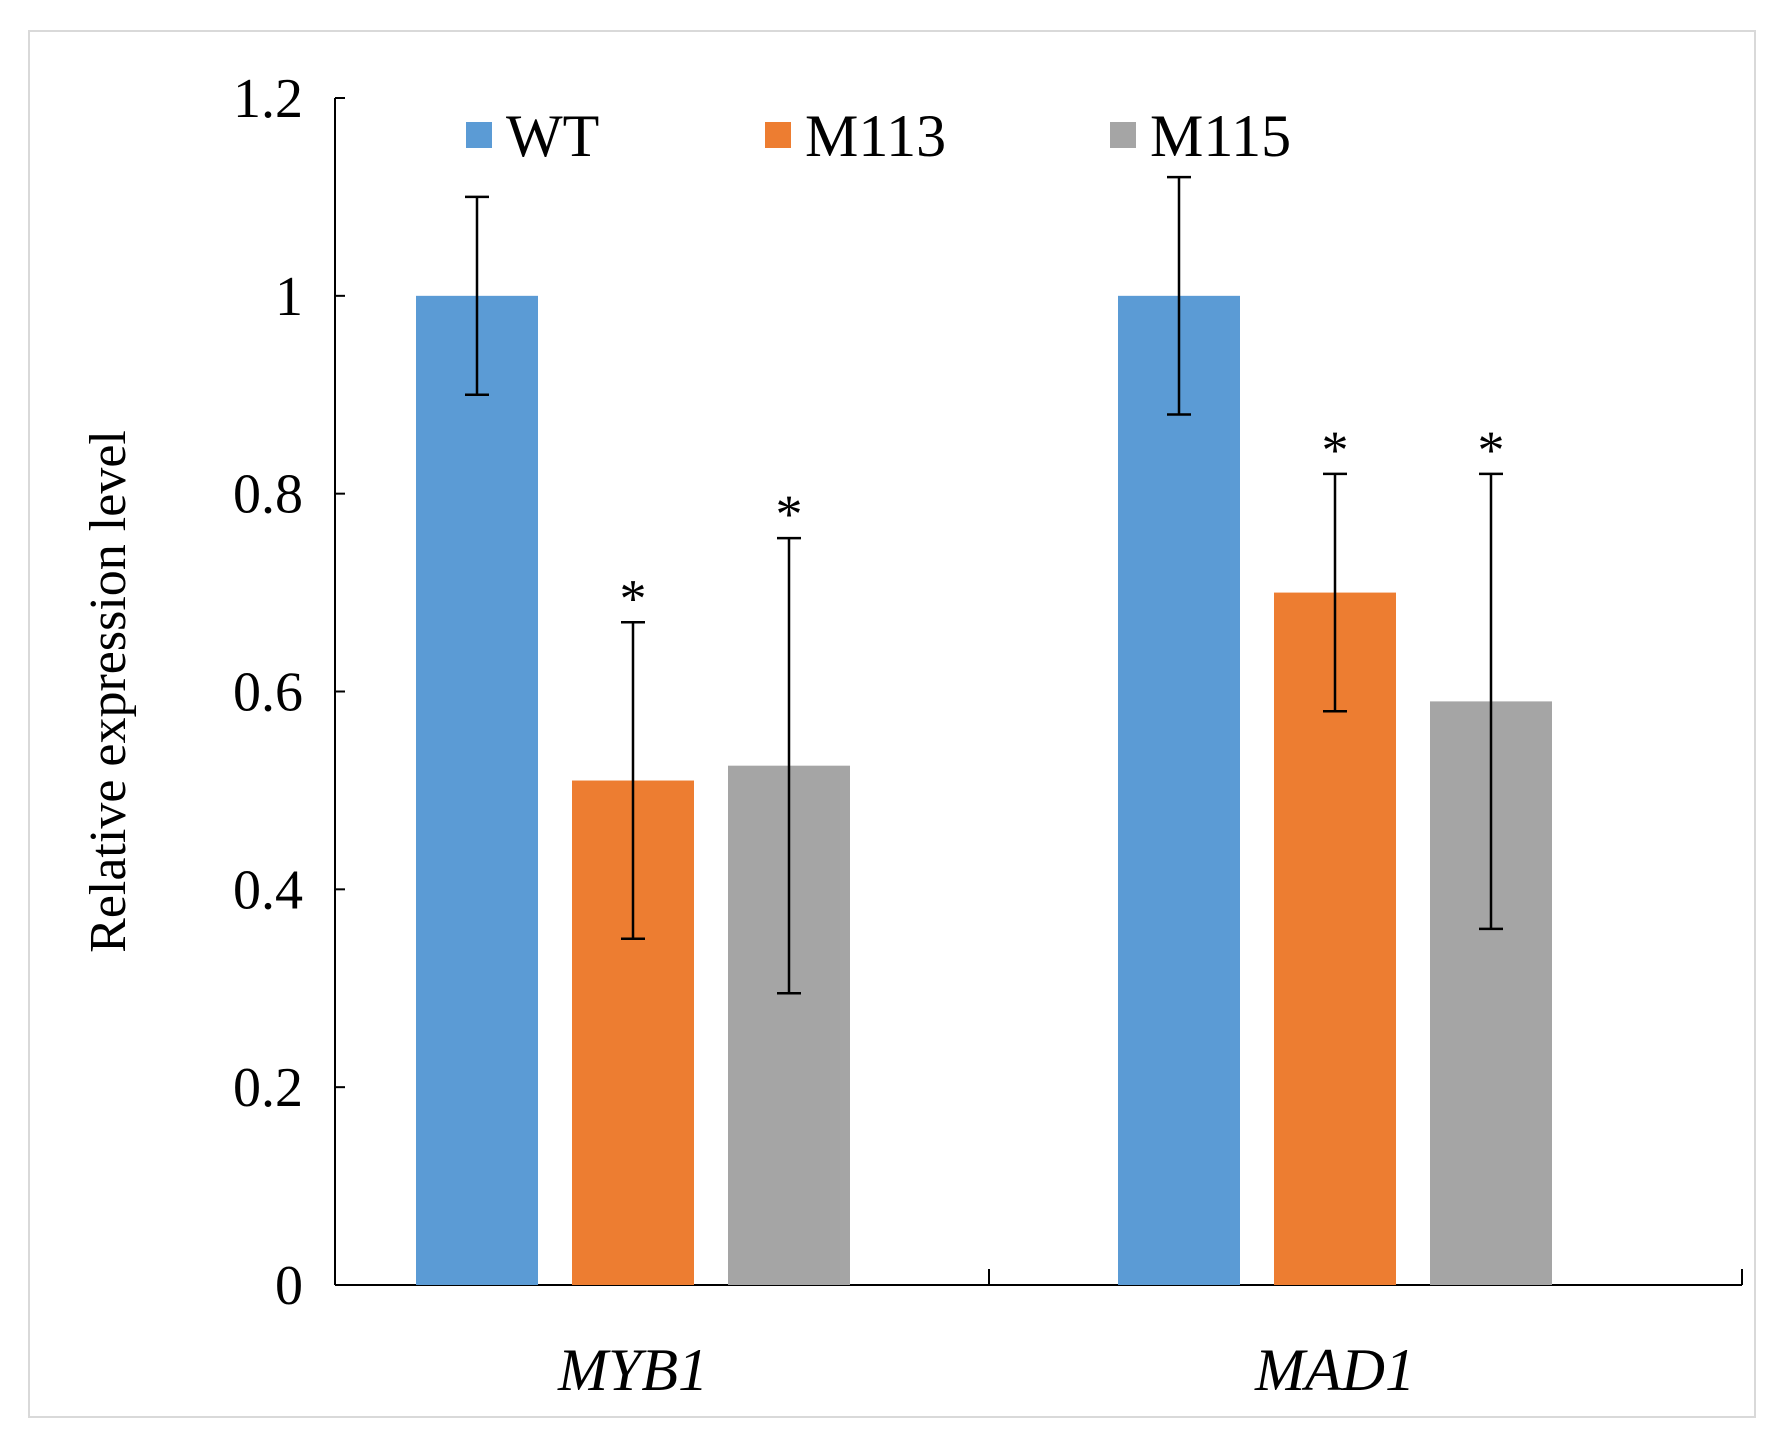 This screenshot has width=1785, height=1449. I want to click on bar-wt-mad1, so click(1179, 790).